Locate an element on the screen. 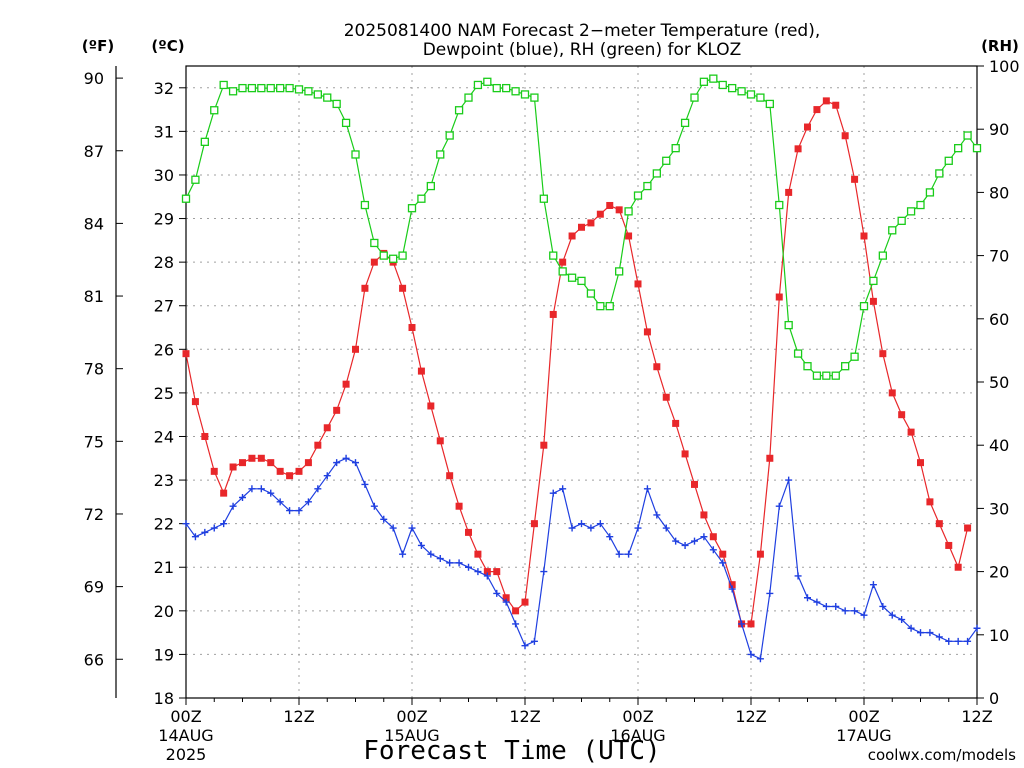  x-tick-label: 00Z is located at coordinates (185, 716).